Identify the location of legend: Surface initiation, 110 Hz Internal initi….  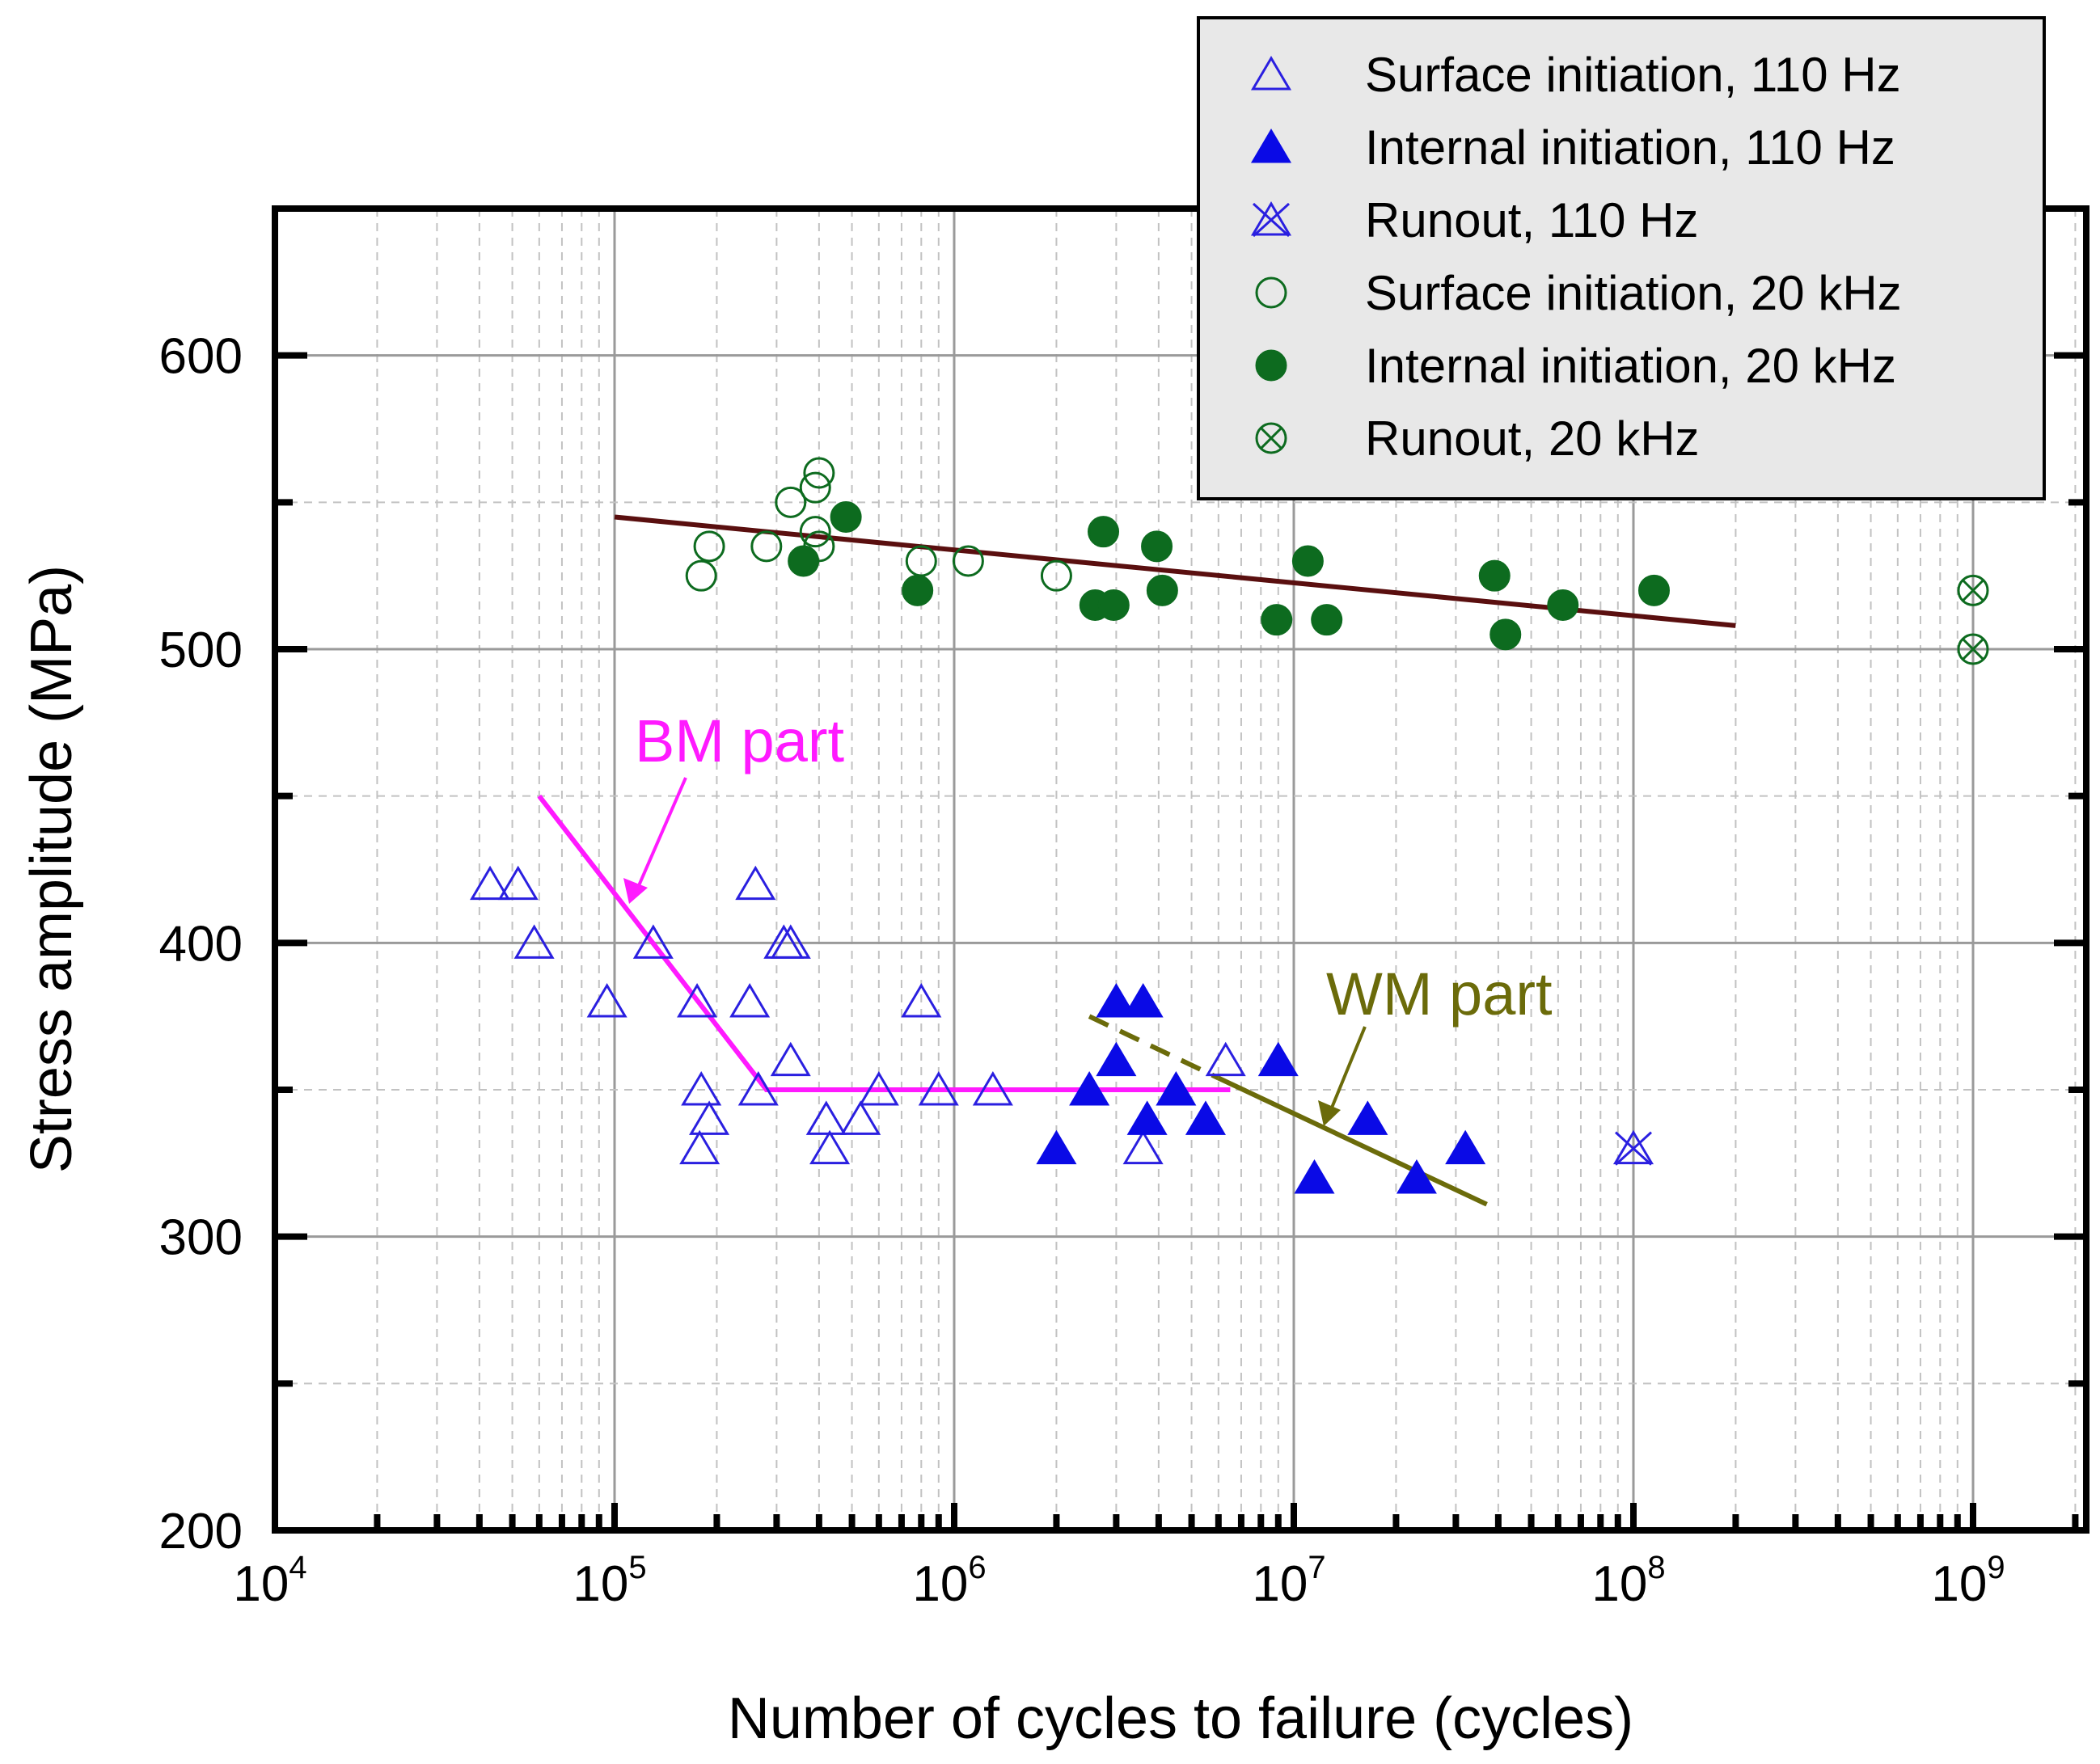
(1621, 258).